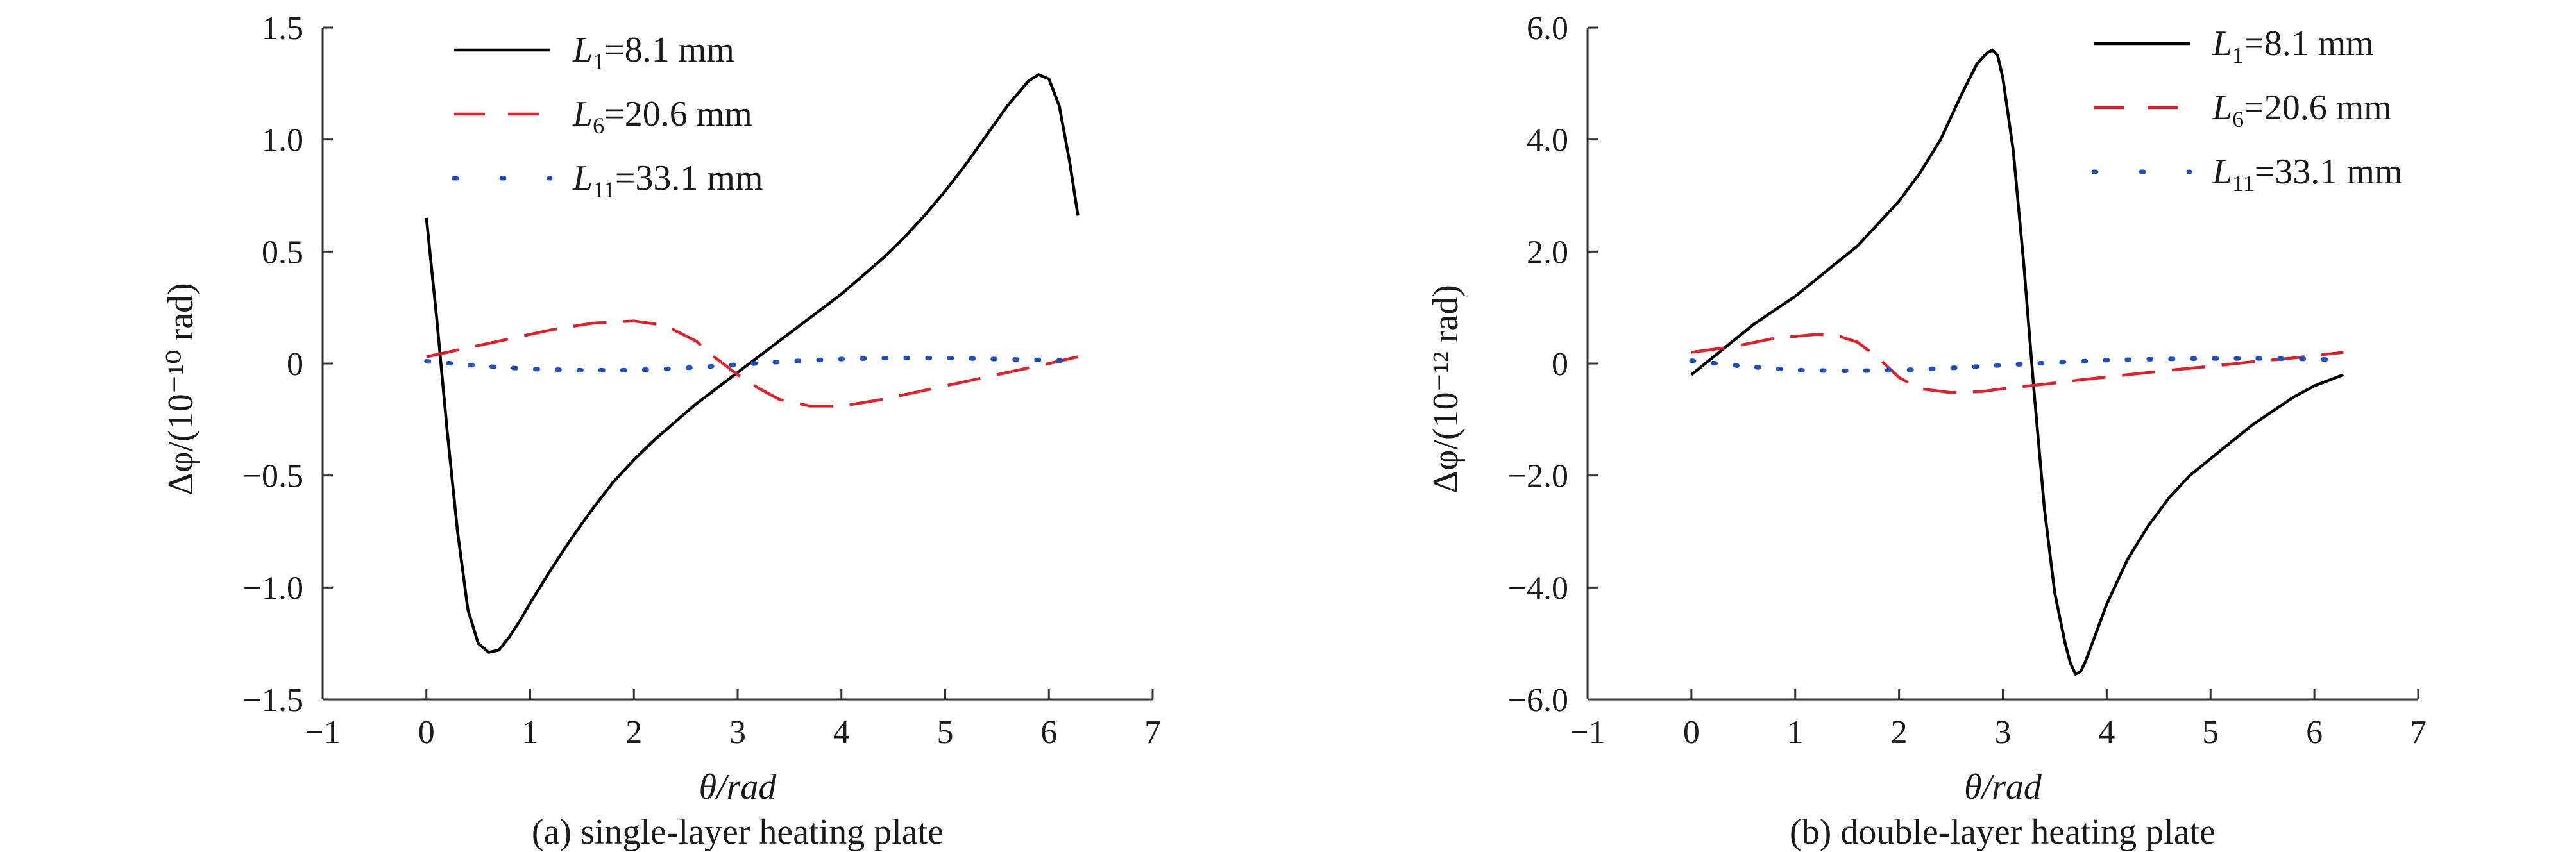 Image resolution: width=2576 pixels, height=852 pixels. Describe the element at coordinates (181, 390) in the screenshot. I see `y-axis-title: Δφ/(10⁻¹⁰ rad)` at that location.